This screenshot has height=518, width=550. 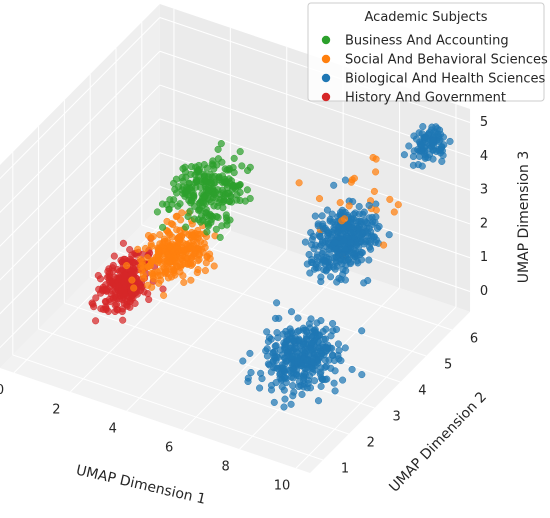 I want to click on x-tick-label: 10, so click(x=282, y=486).